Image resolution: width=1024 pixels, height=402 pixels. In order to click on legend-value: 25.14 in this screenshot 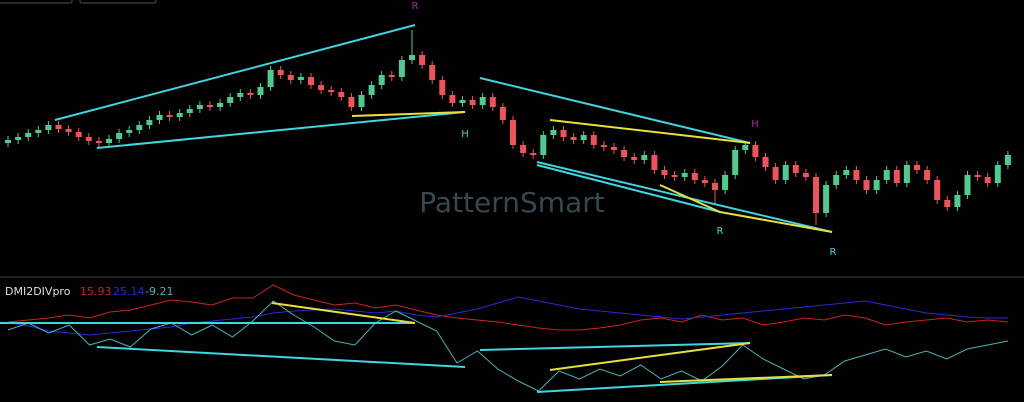, I will do `click(129, 291)`.